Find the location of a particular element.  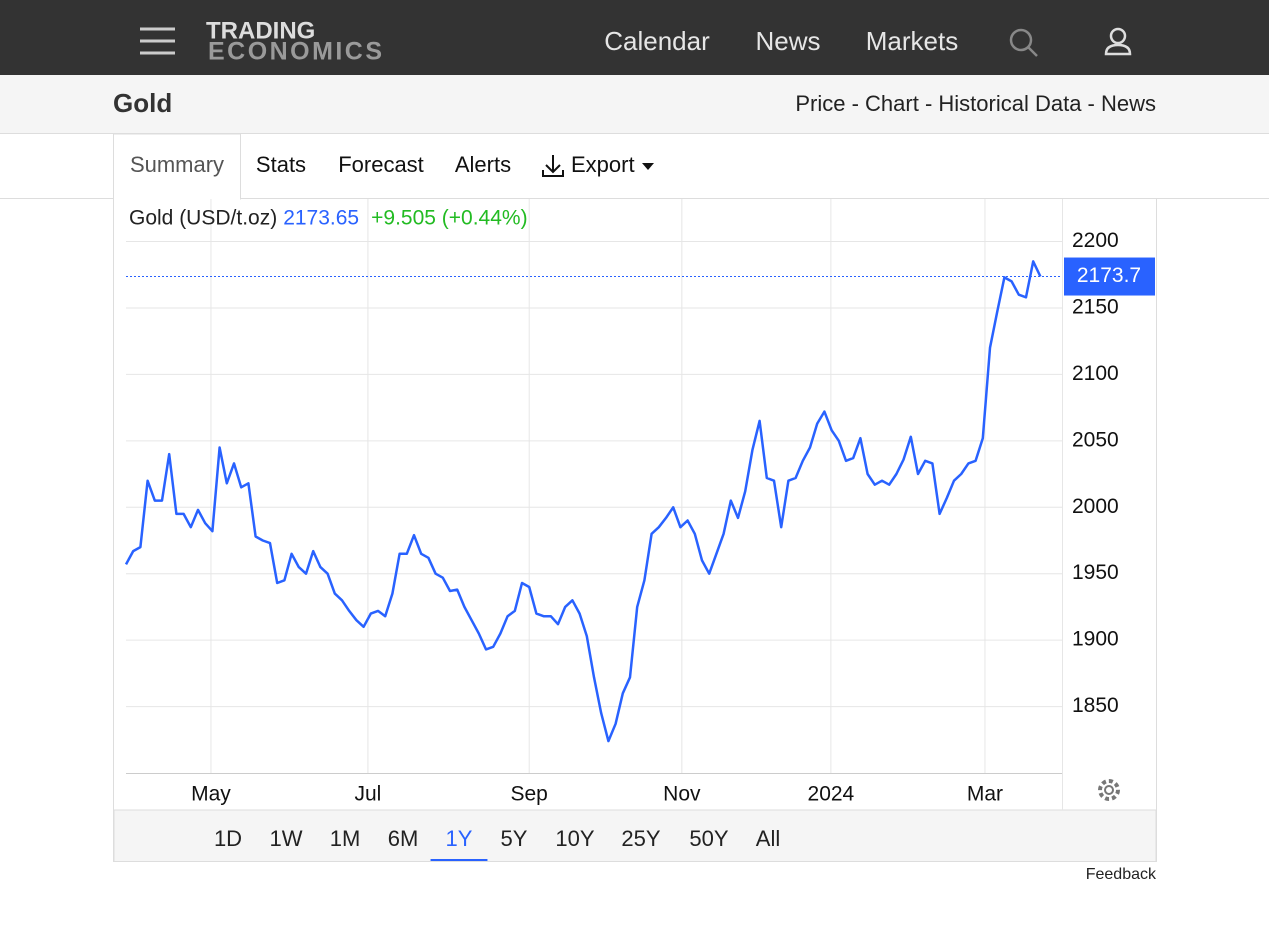

search-handle is located at coordinates (1032, 51).